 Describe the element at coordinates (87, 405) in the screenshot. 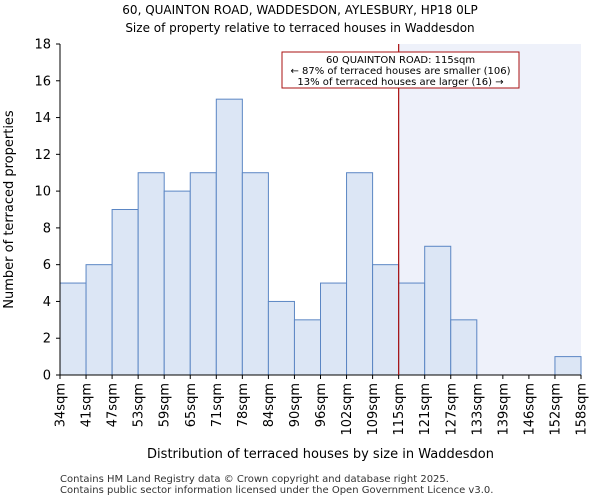

I see `x-tick-label: 41sqm` at that location.